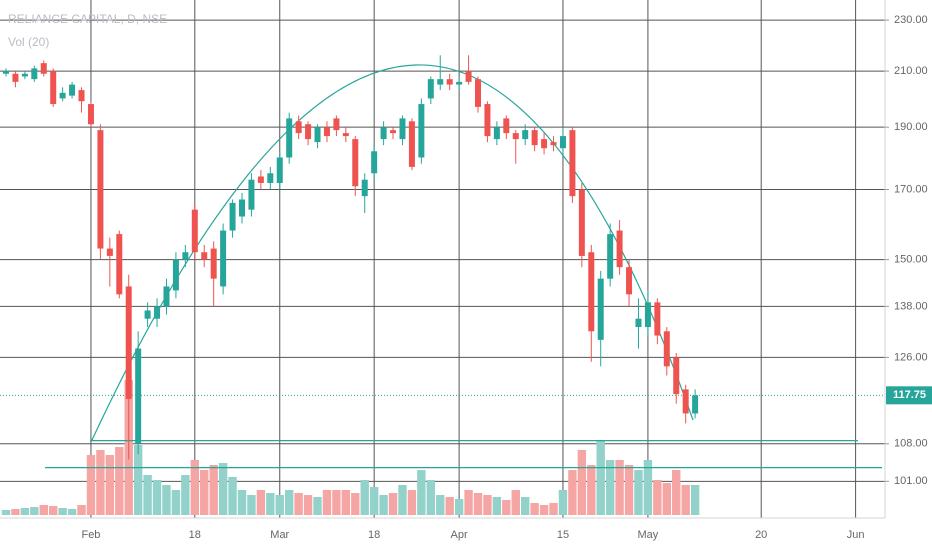  Describe the element at coordinates (459, 535) in the screenshot. I see `x-tick-label: Apr` at that location.